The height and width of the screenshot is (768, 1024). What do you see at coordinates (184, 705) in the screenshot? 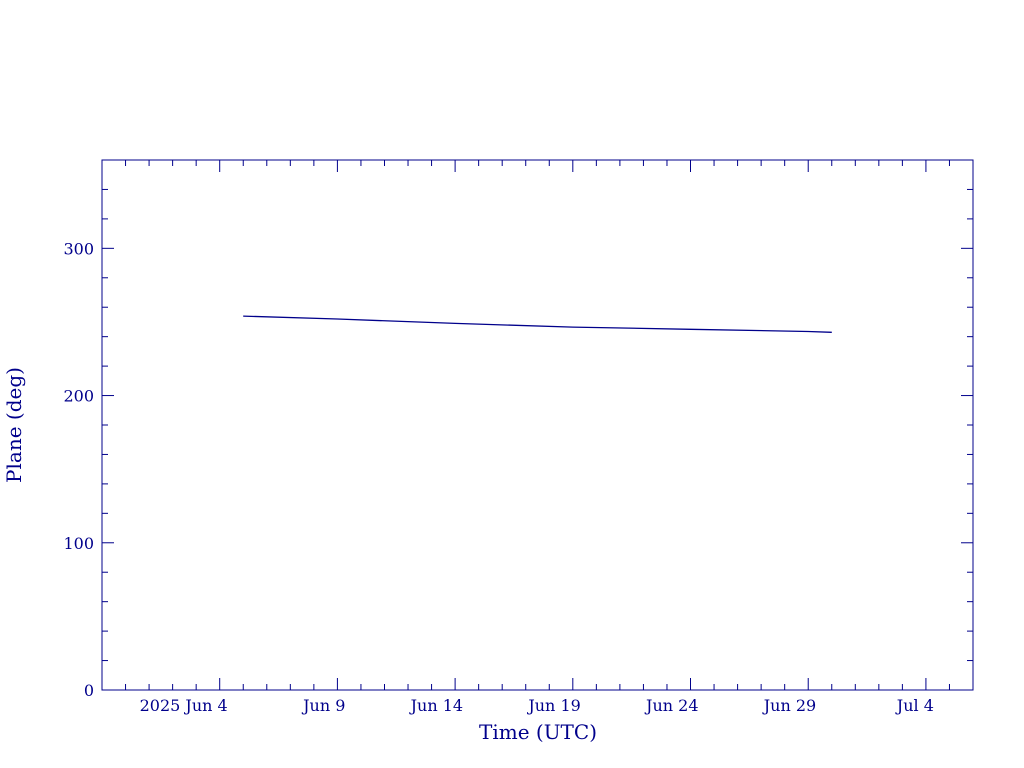
I see `x-tick-label: 2025 Jun 4` at bounding box center [184, 705].